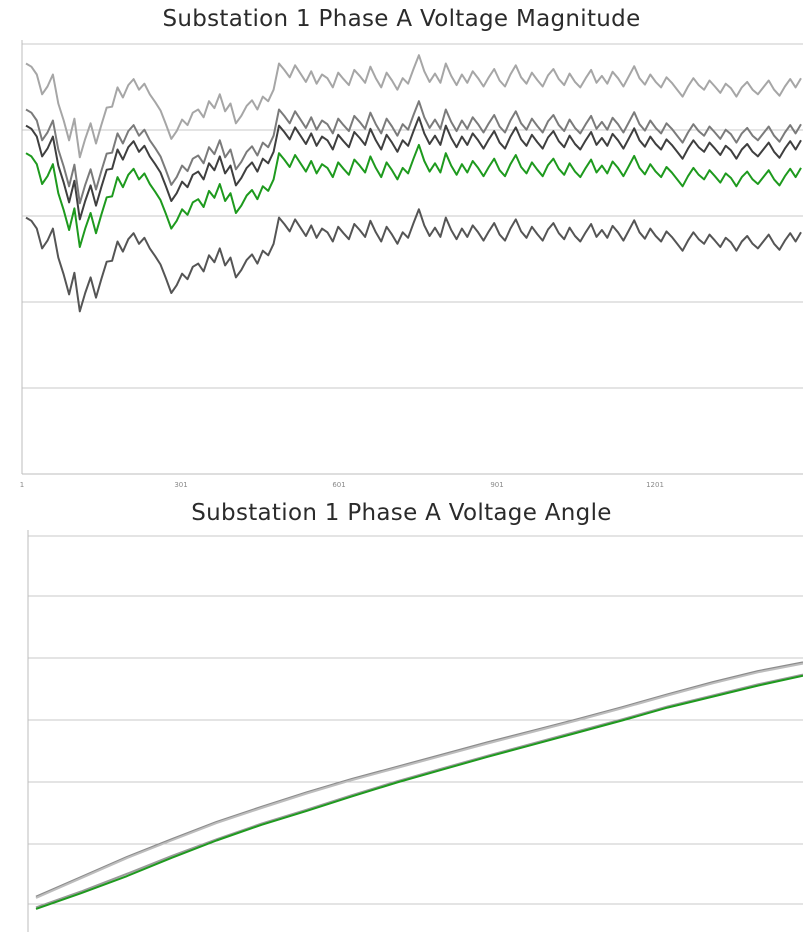  What do you see at coordinates (22, 485) in the screenshot?
I see `x-tick-label: 1` at bounding box center [22, 485].